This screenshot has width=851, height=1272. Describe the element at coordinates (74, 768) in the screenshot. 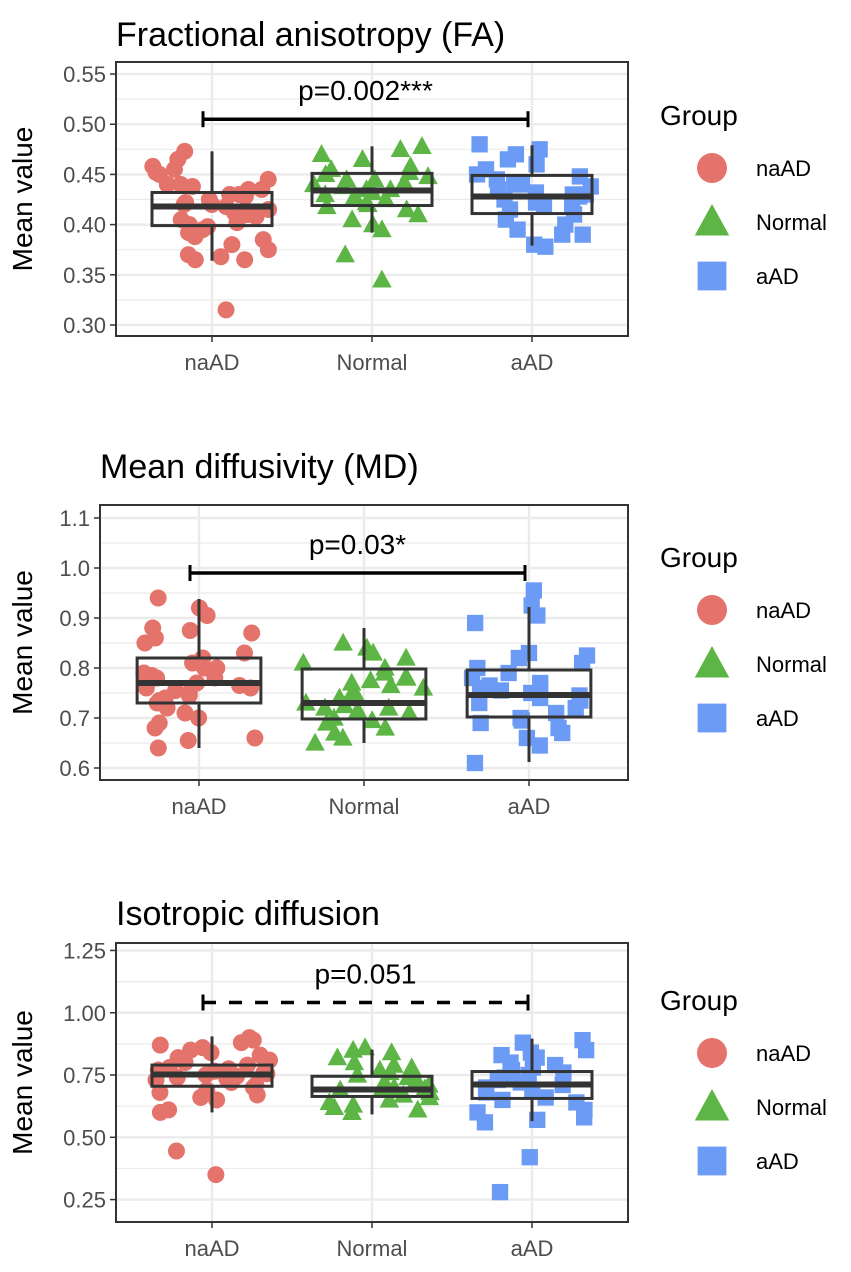

I see `y-tick-label: 0.6` at that location.